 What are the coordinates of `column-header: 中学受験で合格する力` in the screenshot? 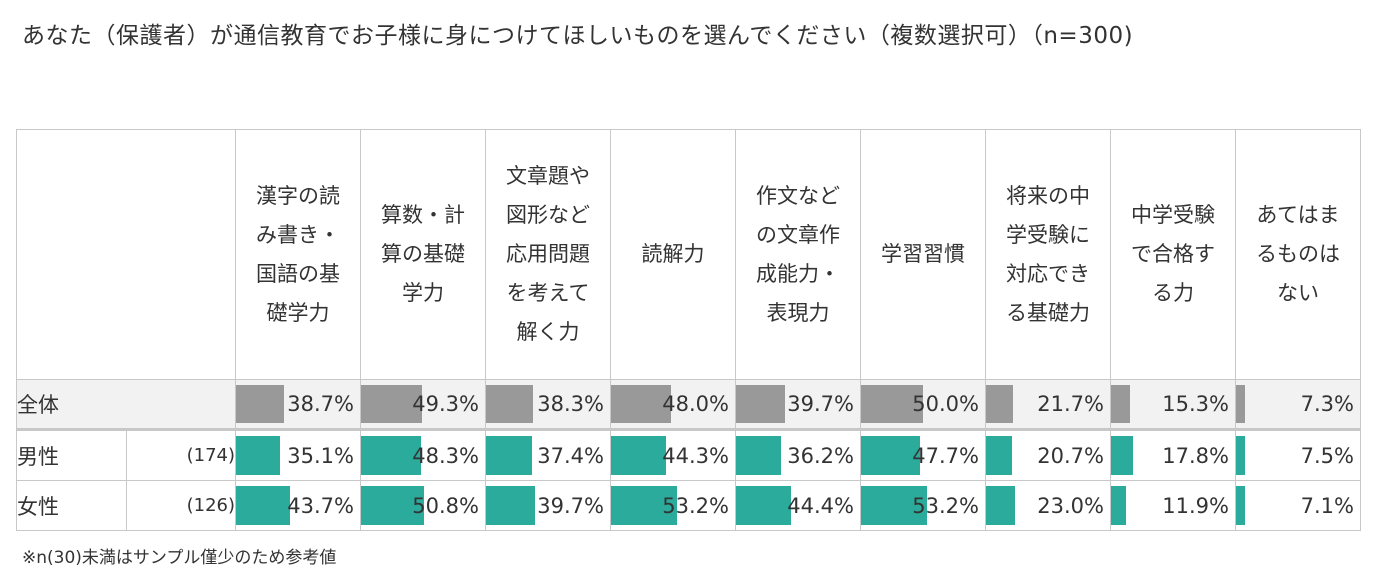 It's located at (1173, 254).